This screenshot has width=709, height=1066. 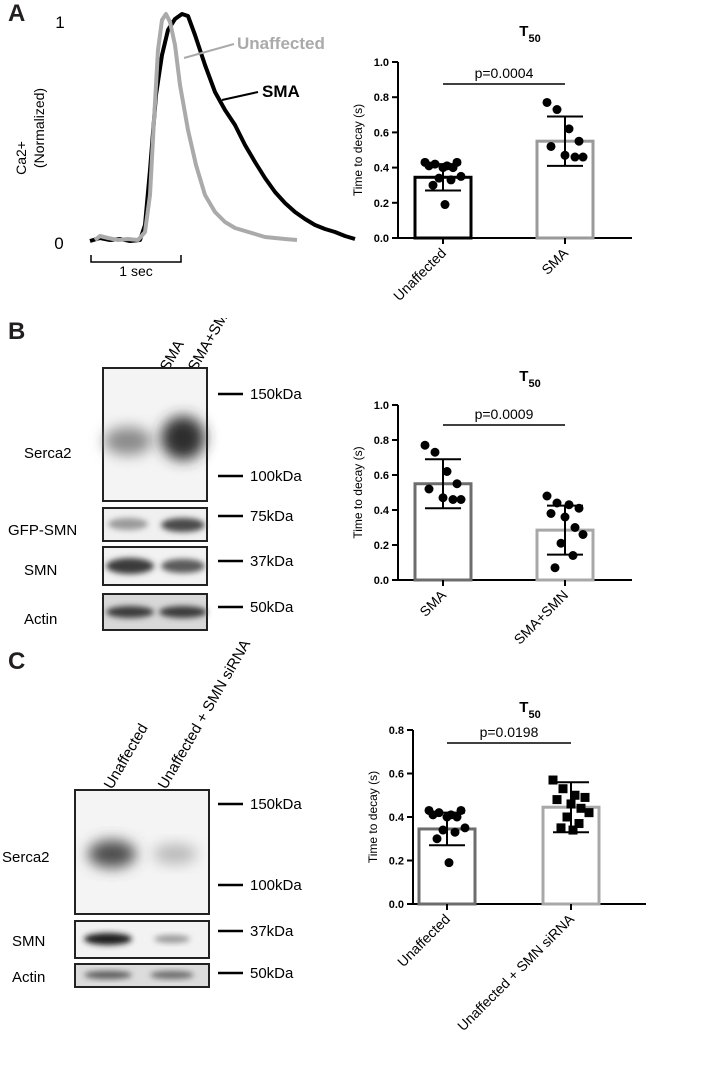 I want to click on blot-box-smn-b, so click(x=155, y=566).